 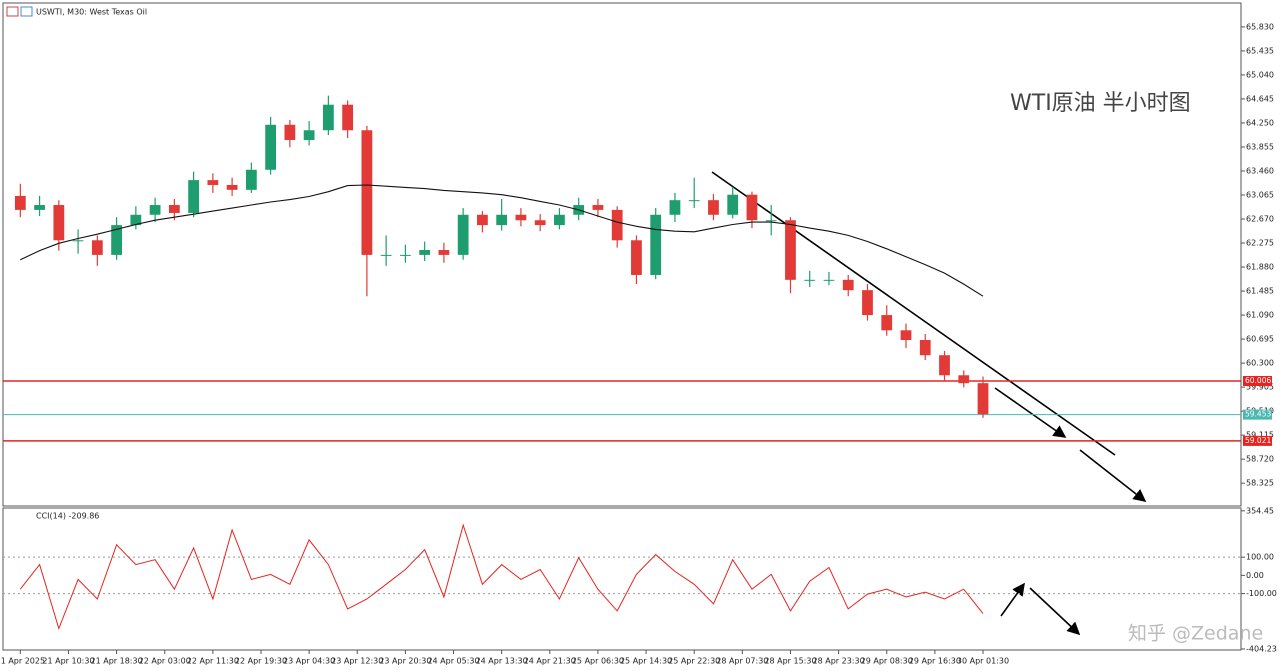 I want to click on price-tag-label: 60.006, so click(x=1258, y=380).